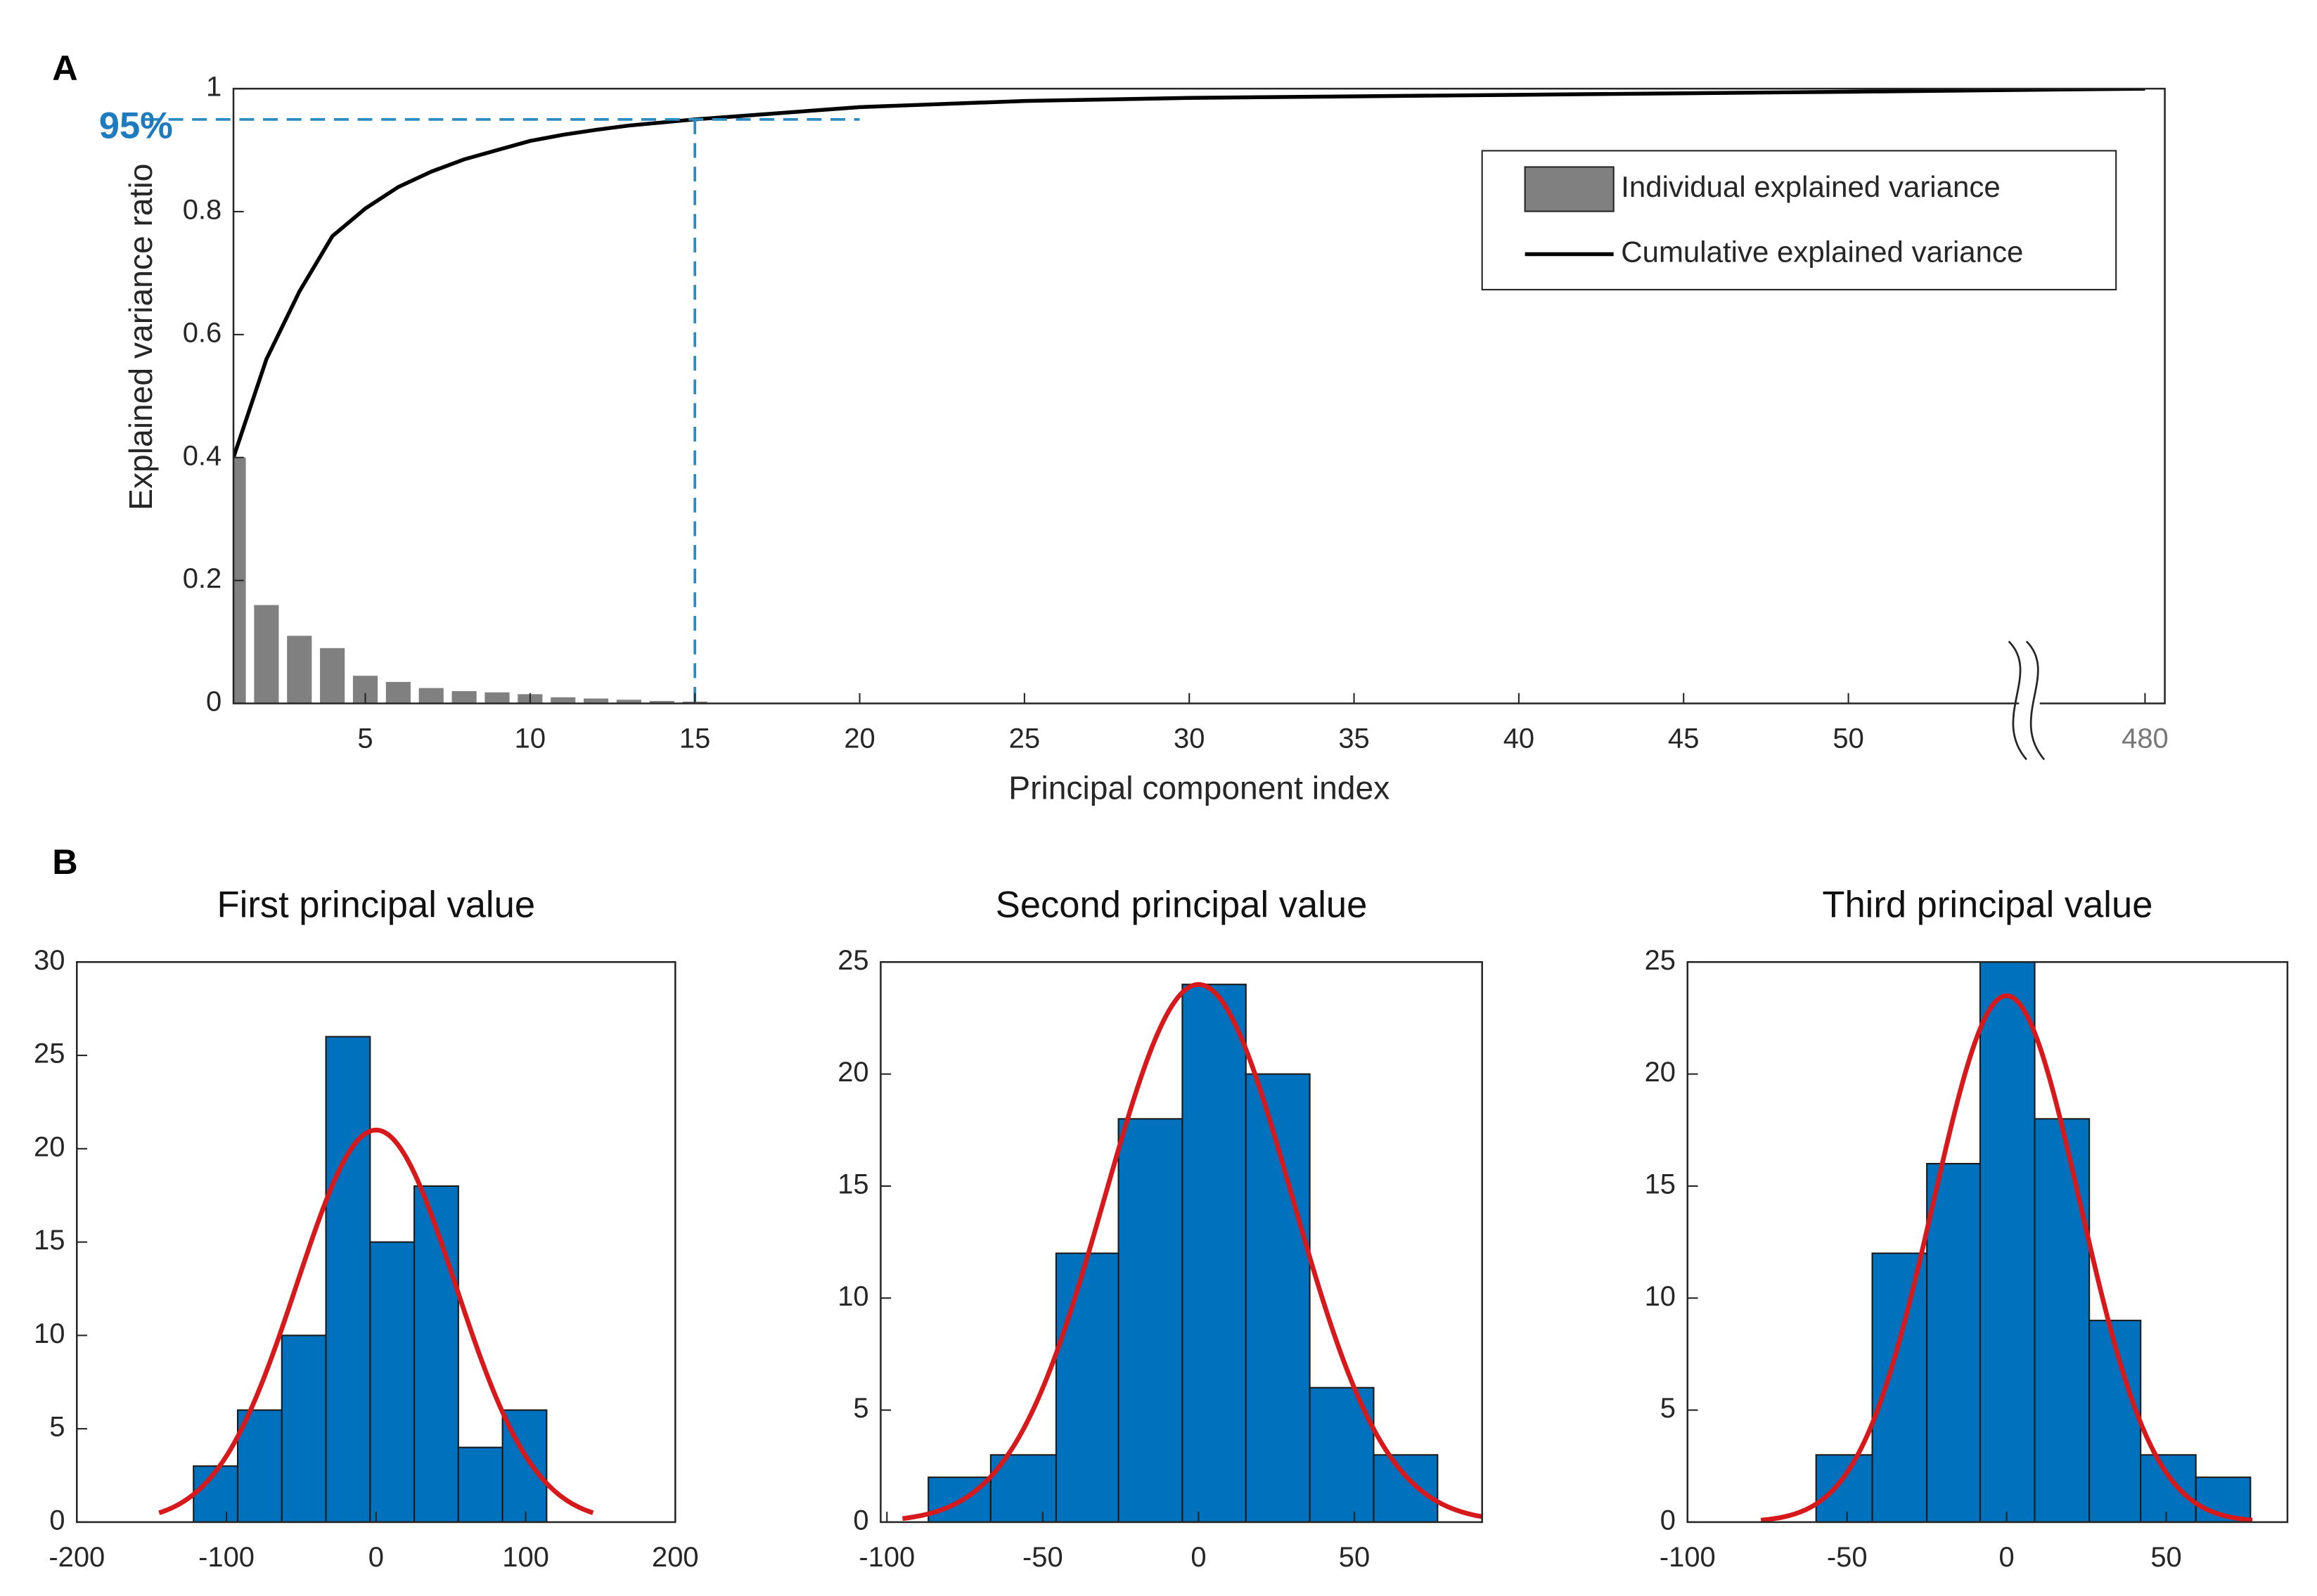 The height and width of the screenshot is (1596, 2317). What do you see at coordinates (1569, 189) in the screenshot?
I see `legend-swatch` at bounding box center [1569, 189].